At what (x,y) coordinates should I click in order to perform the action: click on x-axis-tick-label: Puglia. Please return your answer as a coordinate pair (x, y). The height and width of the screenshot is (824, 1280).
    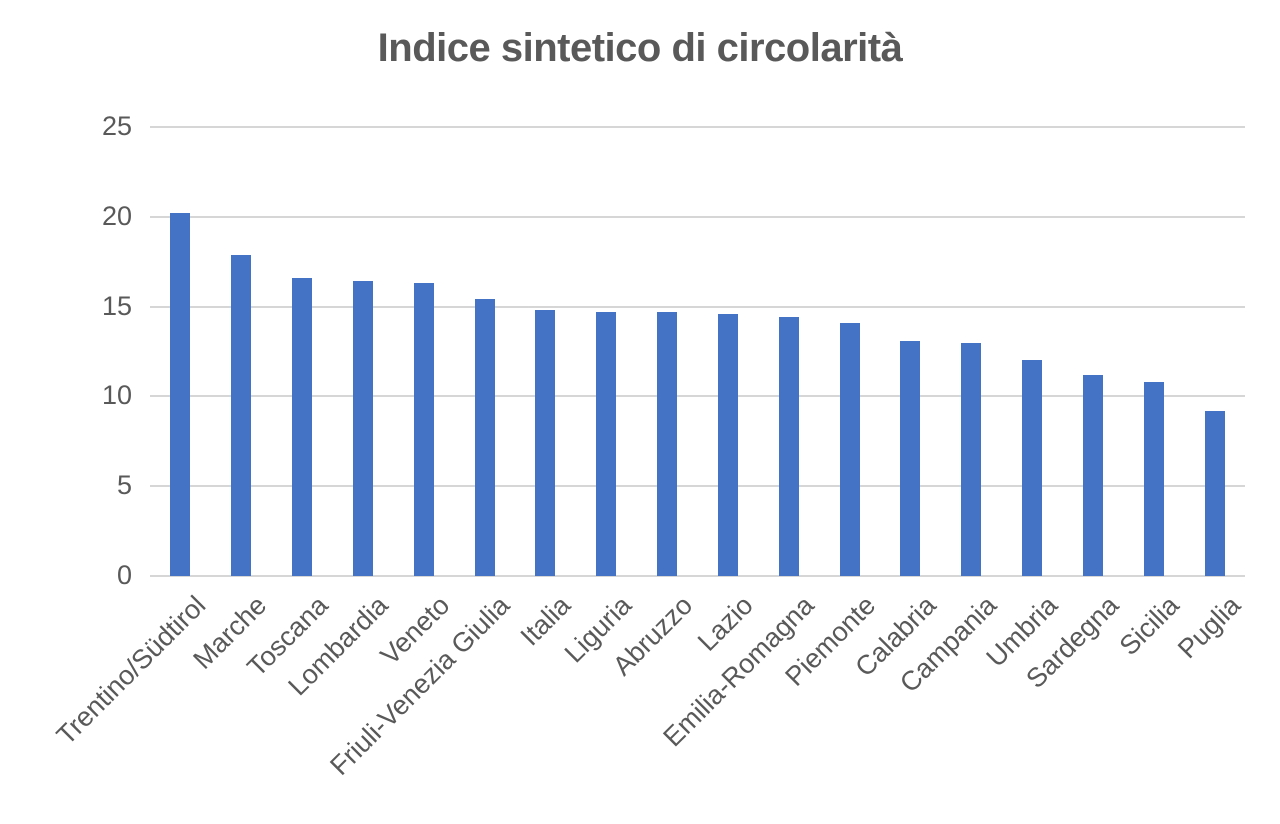
    Looking at the image, I should click on (1208, 627).